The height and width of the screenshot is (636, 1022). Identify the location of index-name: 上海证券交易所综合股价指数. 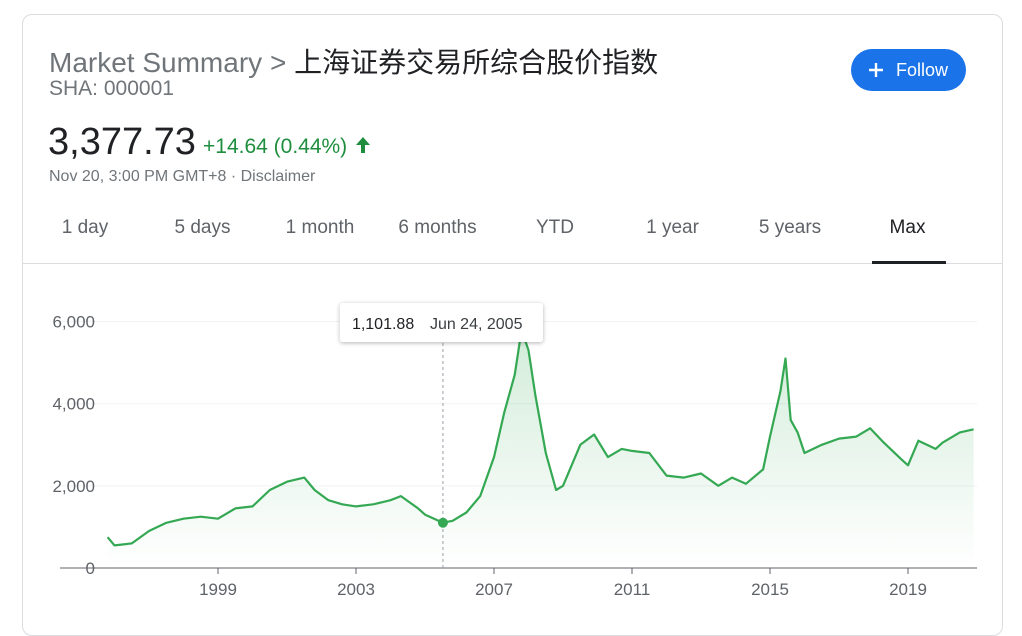
(476, 62).